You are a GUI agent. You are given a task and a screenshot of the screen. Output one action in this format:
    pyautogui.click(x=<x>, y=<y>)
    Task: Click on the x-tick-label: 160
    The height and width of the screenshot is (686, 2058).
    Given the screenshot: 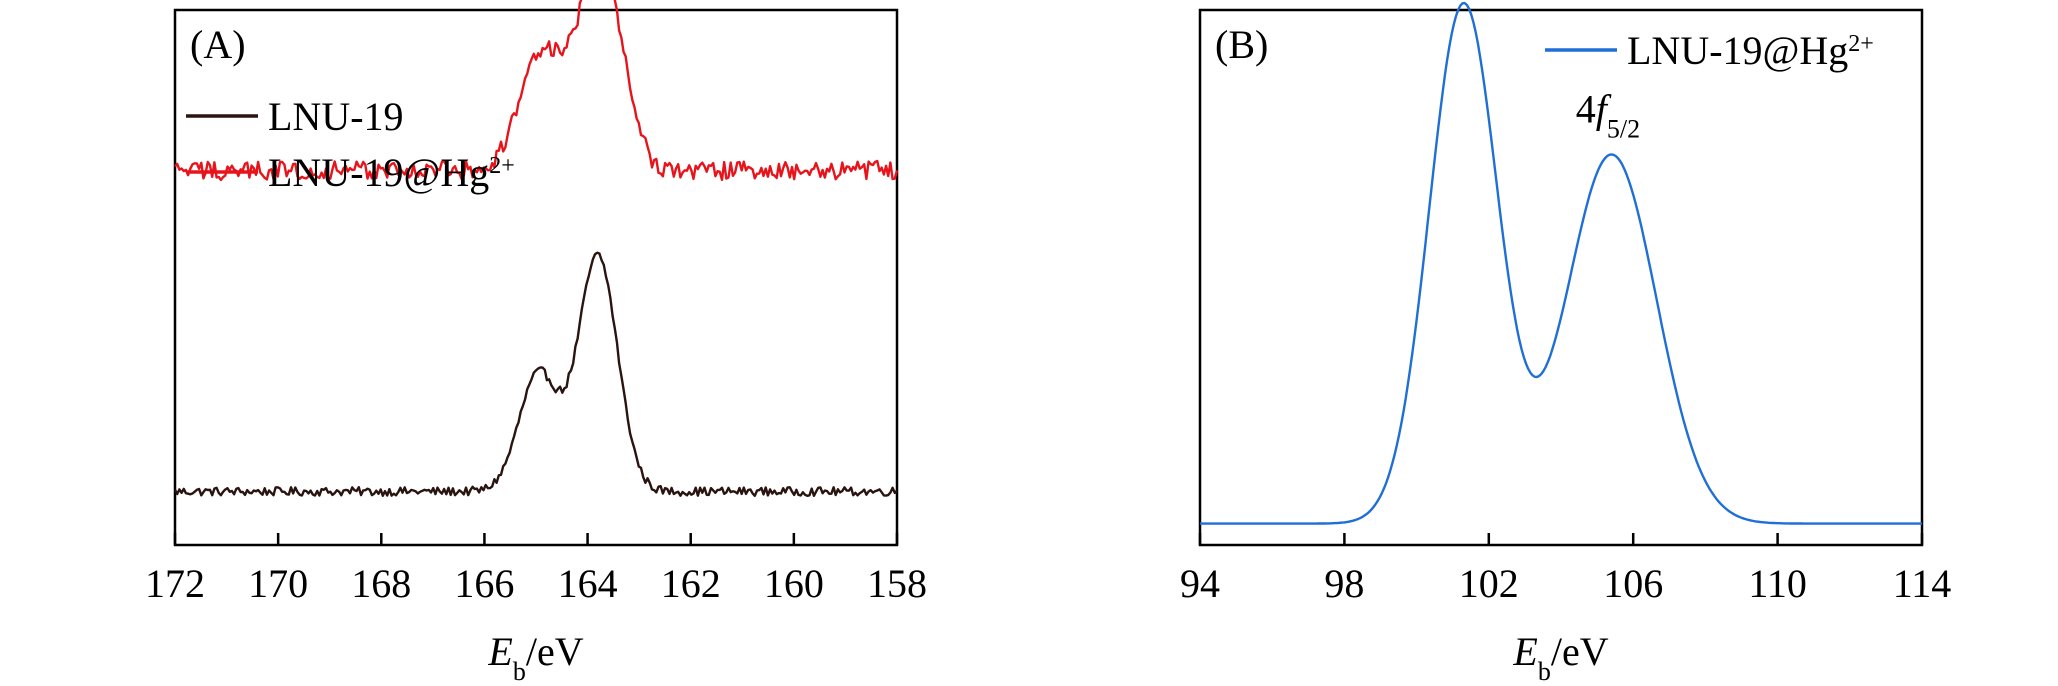 What is the action you would take?
    pyautogui.click(x=794, y=583)
    